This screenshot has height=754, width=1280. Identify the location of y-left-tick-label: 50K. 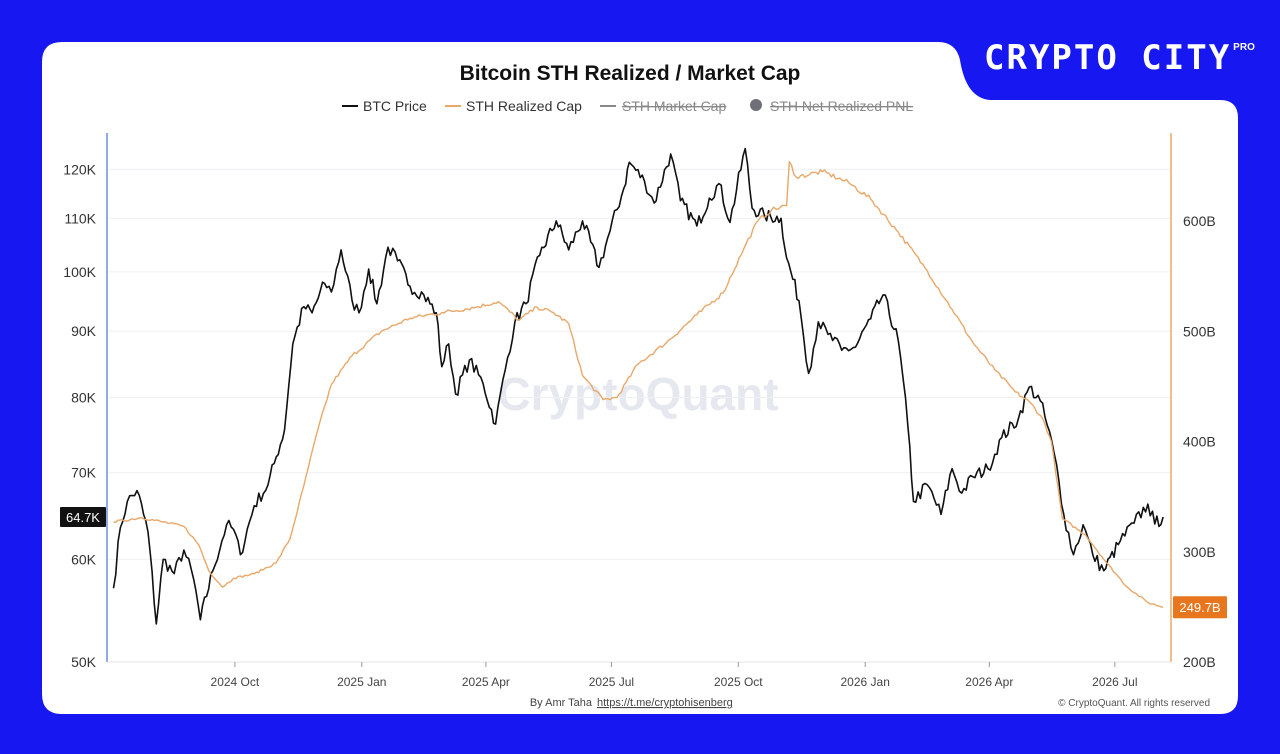
(84, 662).